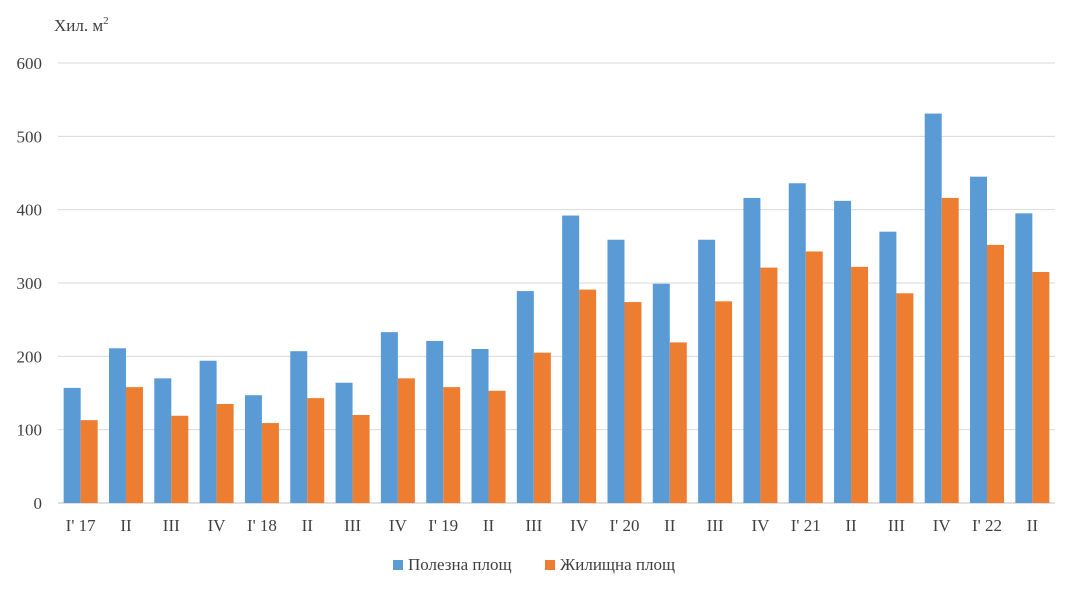 The height and width of the screenshot is (594, 1078). I want to click on legend: Полезна площ Жилищна площ, so click(534, 564).